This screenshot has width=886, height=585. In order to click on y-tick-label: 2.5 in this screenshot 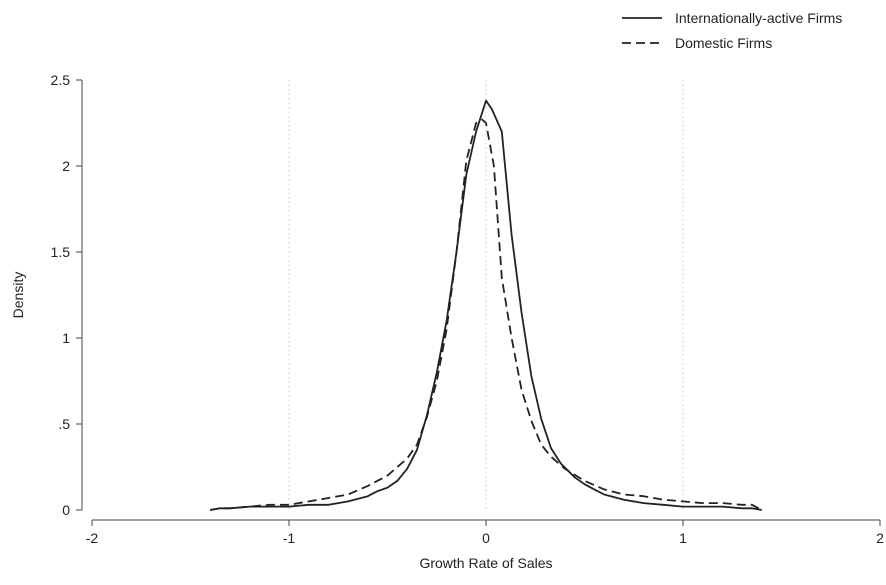, I will do `click(61, 80)`.